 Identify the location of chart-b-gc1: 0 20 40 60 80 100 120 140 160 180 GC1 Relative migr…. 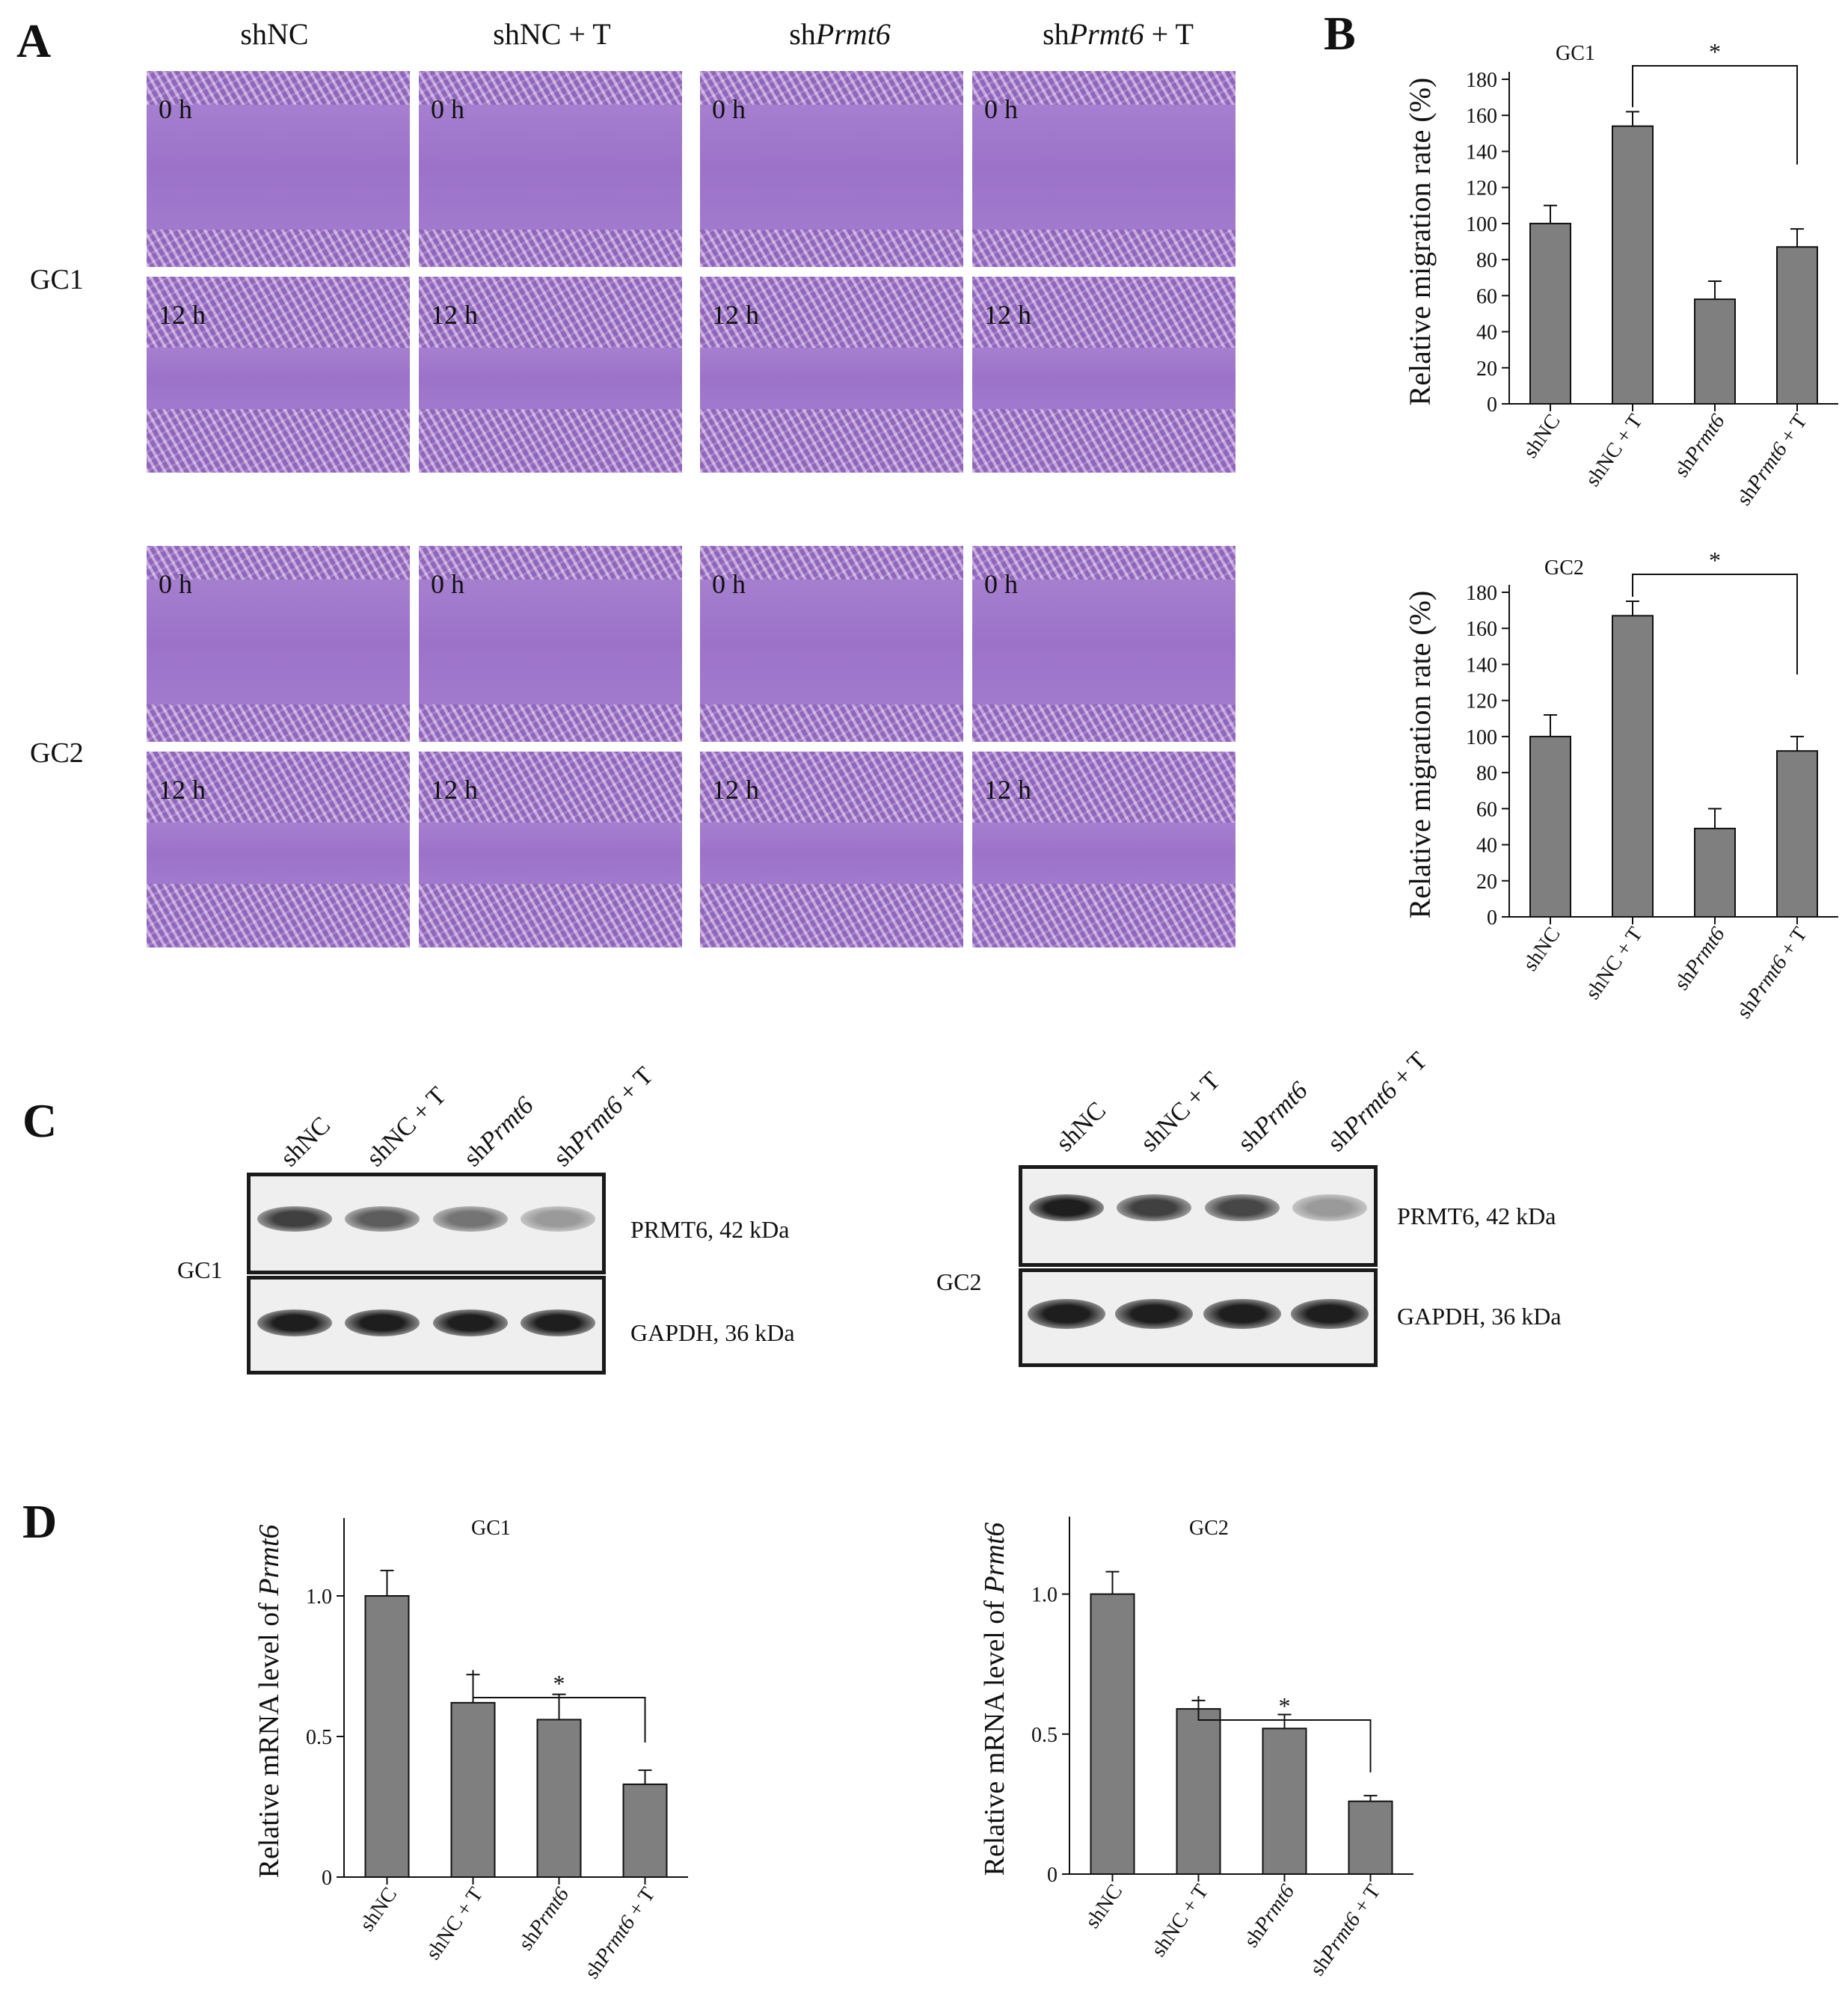
(1621, 274).